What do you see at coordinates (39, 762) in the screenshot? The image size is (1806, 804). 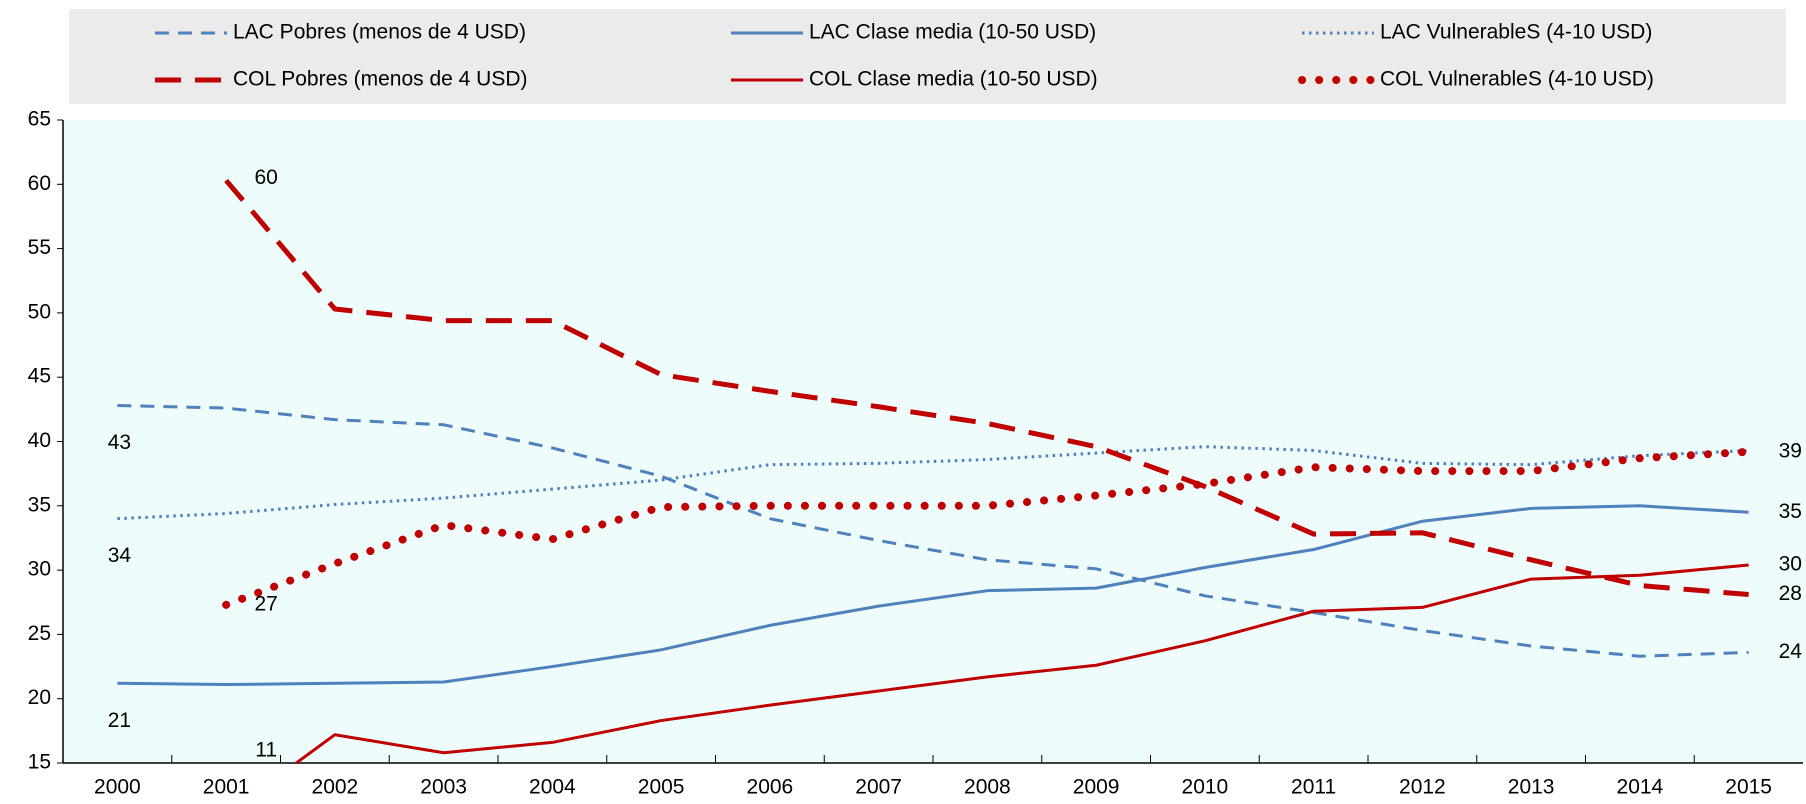 I see `y-tick-label: 15` at bounding box center [39, 762].